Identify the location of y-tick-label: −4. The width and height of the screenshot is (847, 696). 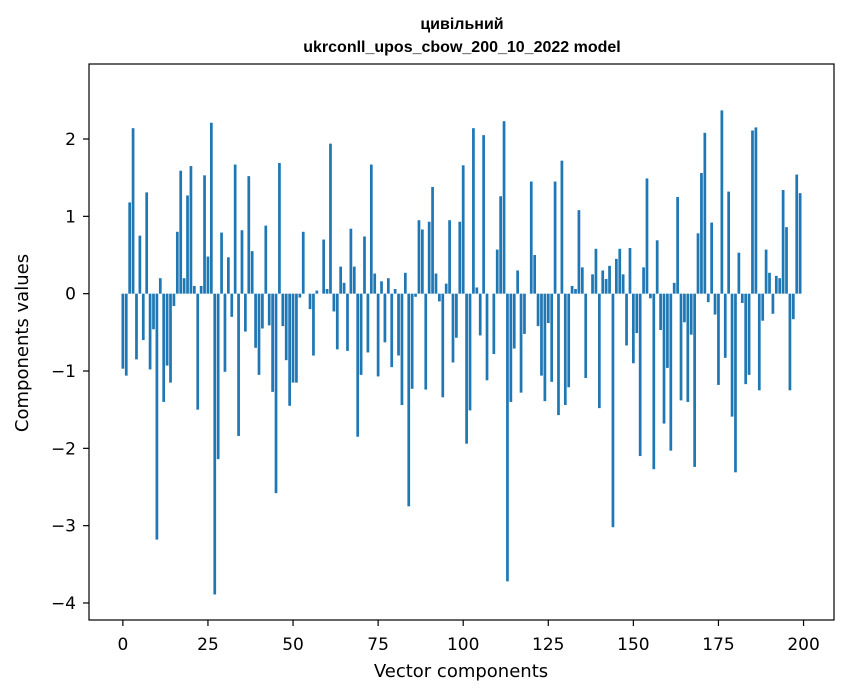
(63, 604).